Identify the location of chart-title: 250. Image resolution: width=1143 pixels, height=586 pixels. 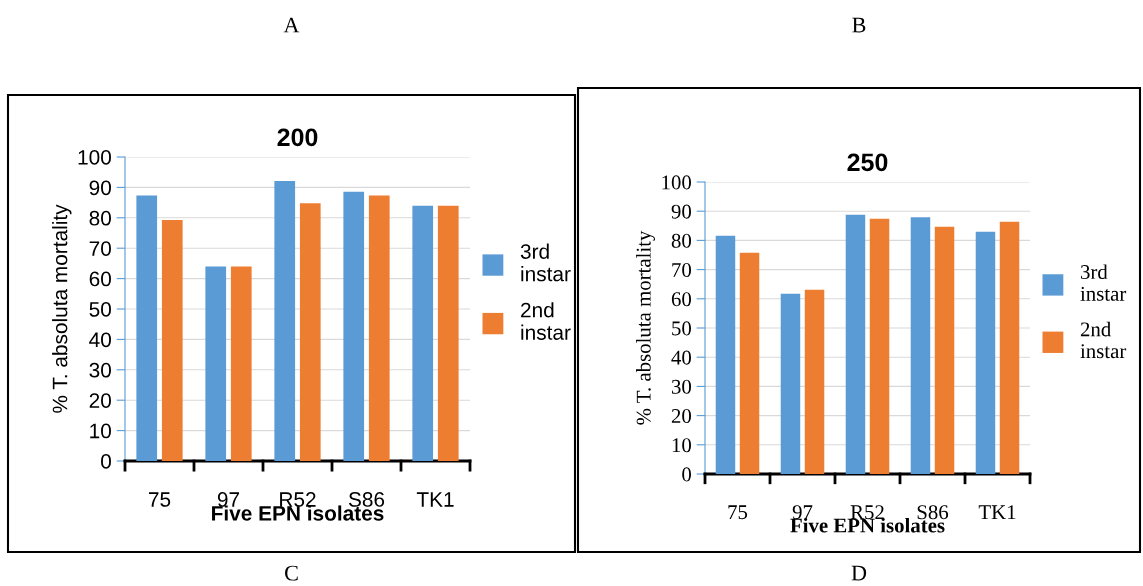
(867, 162).